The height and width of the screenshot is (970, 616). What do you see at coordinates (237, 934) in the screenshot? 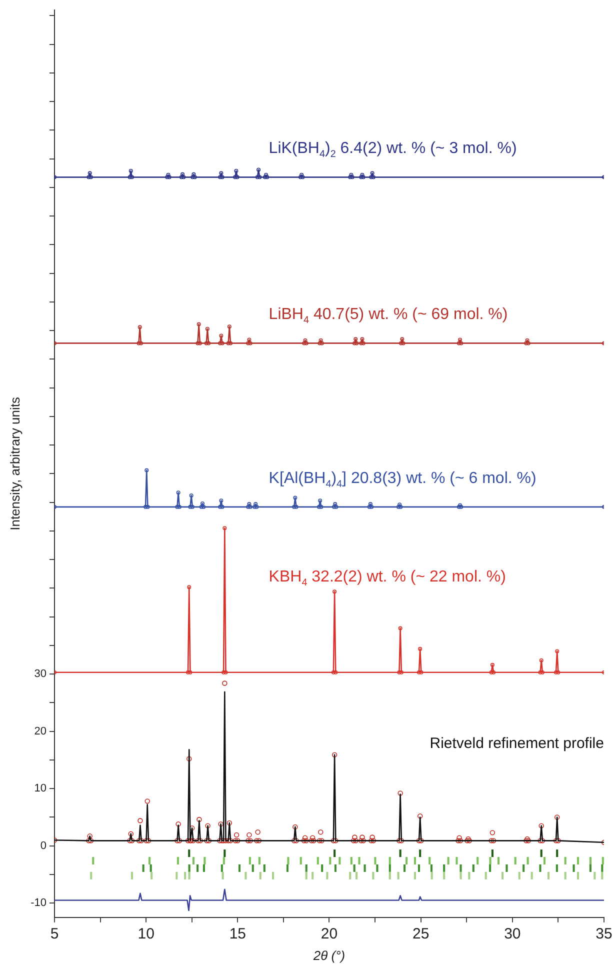
I see `x-tick-label: 15` at bounding box center [237, 934].